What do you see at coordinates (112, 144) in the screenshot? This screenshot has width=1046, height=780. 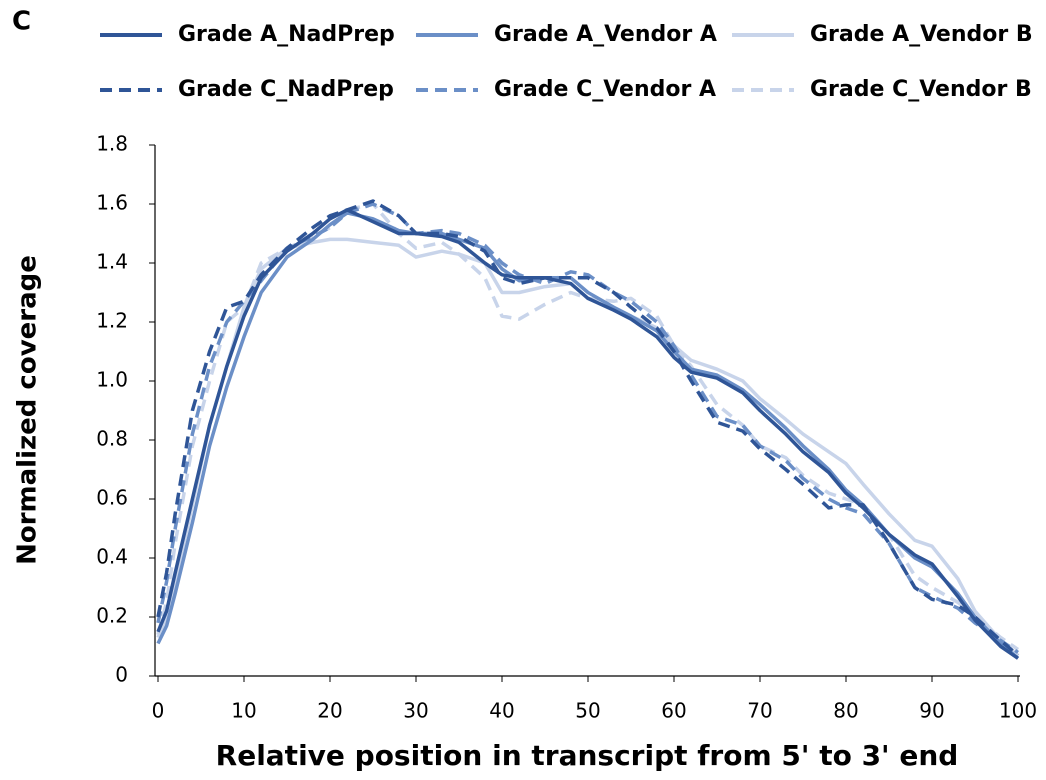 I see `y-tick-label: 1.8` at bounding box center [112, 144].